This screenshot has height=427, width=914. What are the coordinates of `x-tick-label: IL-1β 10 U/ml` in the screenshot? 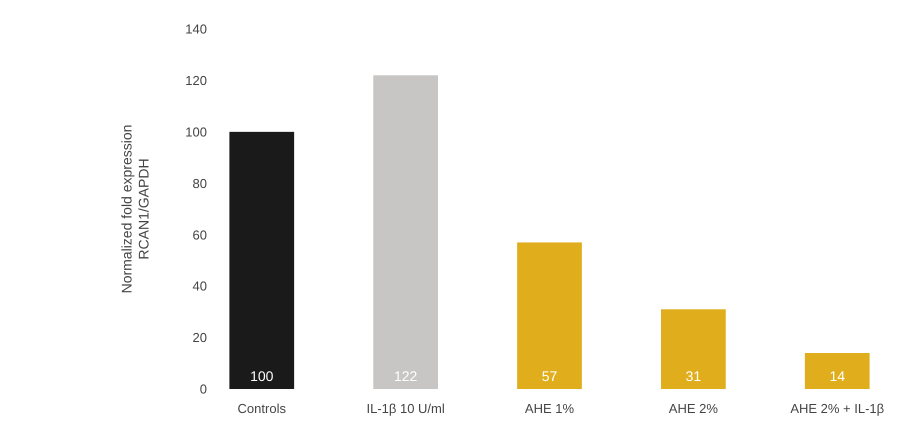 It's located at (405, 408).